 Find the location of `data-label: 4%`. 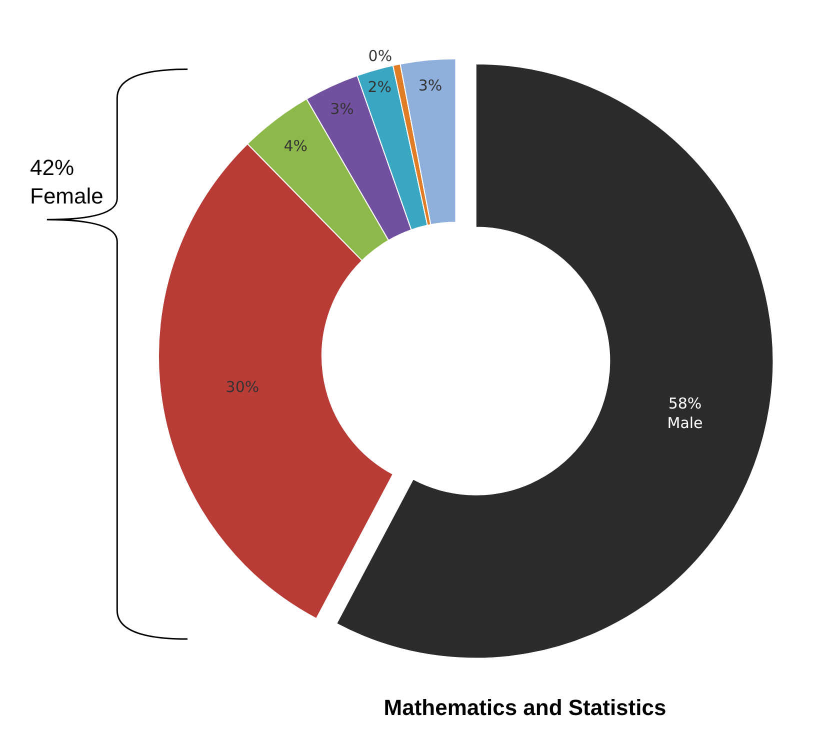

data-label: 4% is located at coordinates (296, 145).